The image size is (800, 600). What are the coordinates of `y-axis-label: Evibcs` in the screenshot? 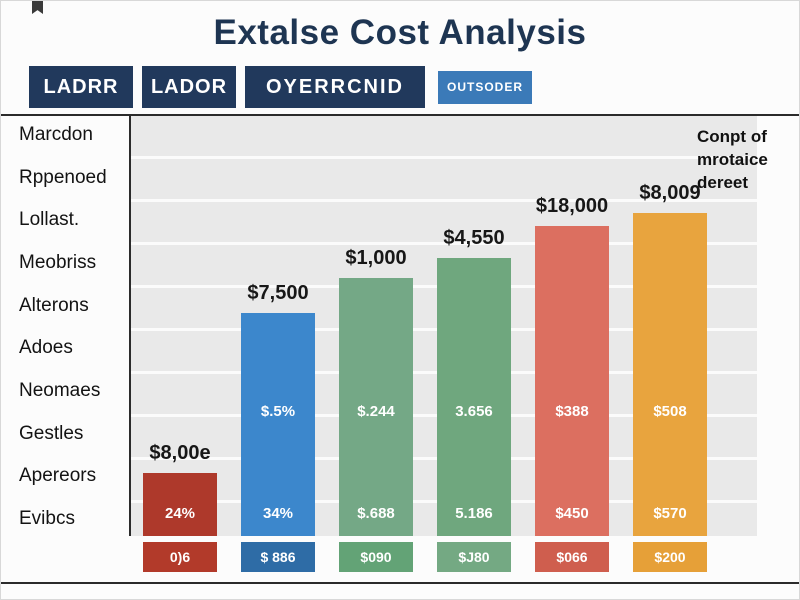 It's located at (47, 518).